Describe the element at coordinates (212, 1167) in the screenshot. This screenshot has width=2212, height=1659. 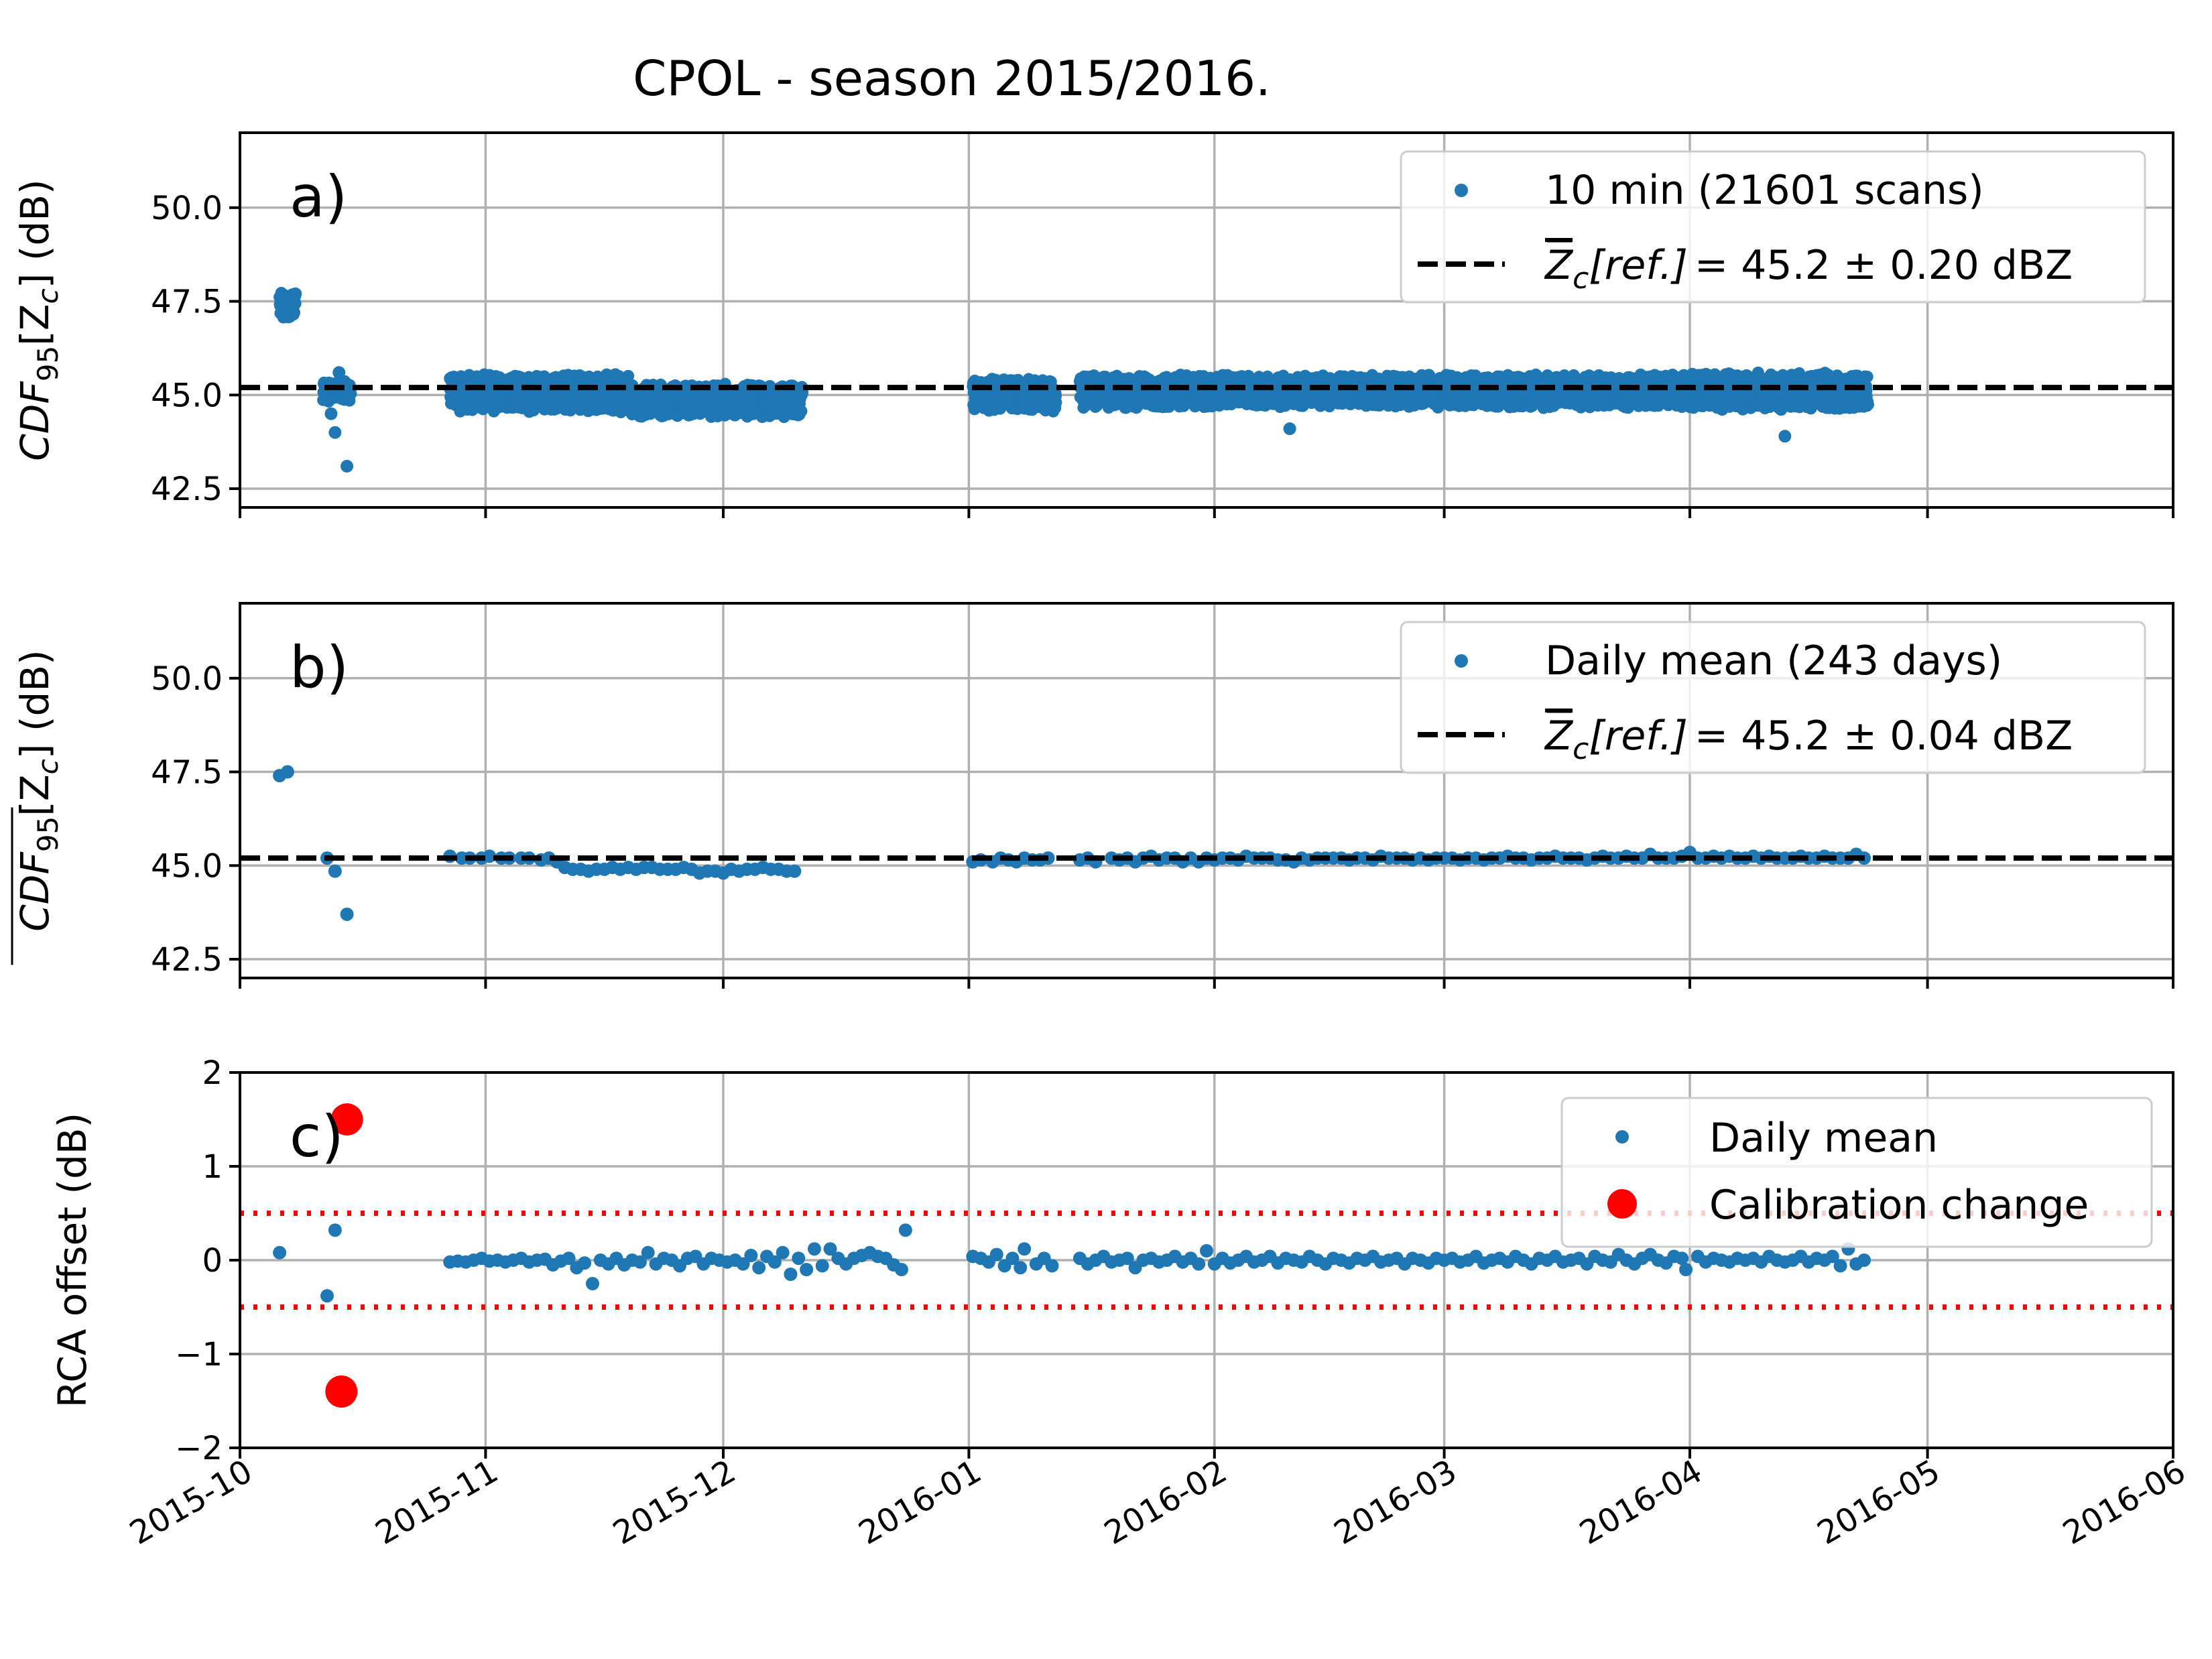
I see `y-tick-label: 1` at that location.